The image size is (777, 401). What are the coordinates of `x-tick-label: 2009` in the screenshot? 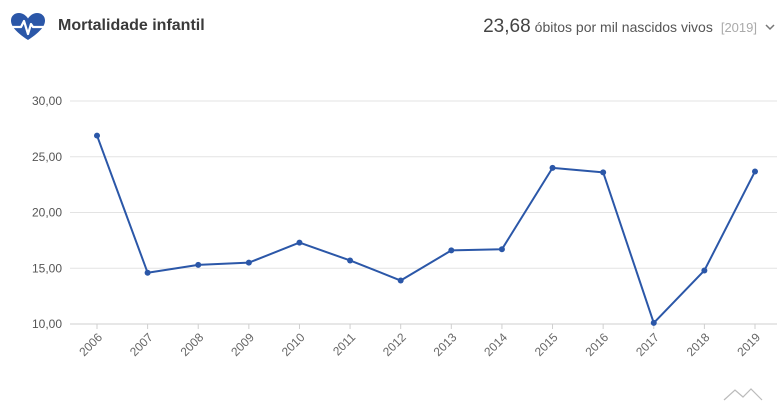 It's located at (242, 344).